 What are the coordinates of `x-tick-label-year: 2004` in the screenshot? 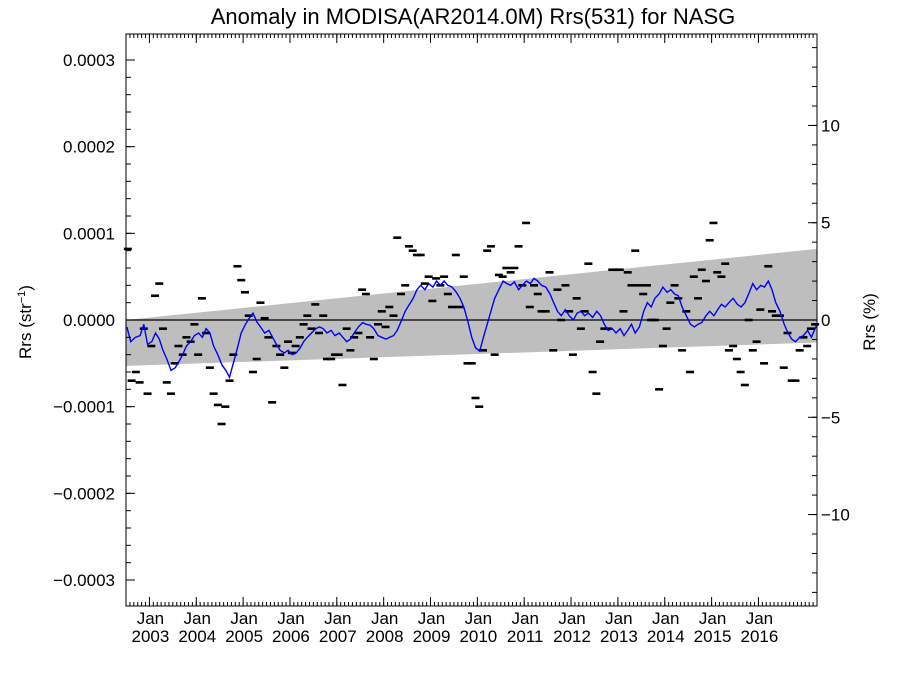 It's located at (197, 636).